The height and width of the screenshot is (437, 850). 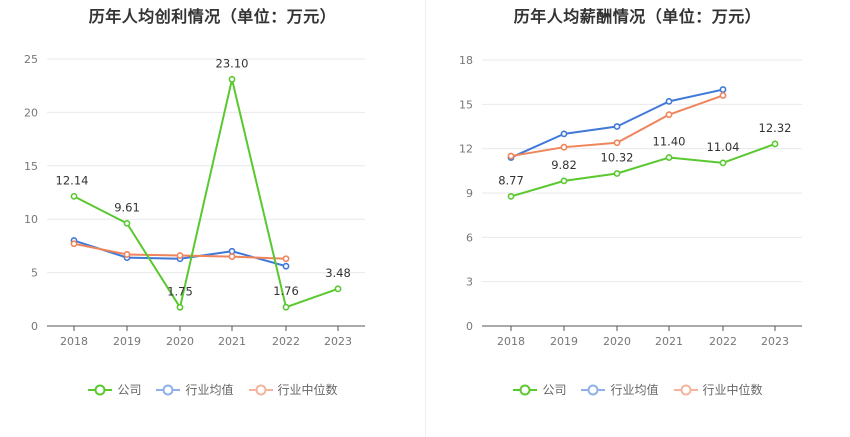 What do you see at coordinates (338, 273) in the screenshot?
I see `data-label: 3.48` at bounding box center [338, 273].